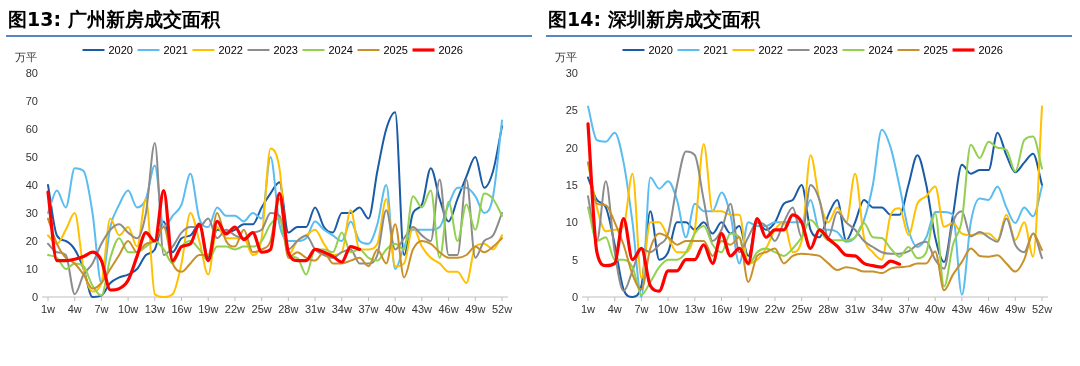  What do you see at coordinates (574, 259) in the screenshot?
I see `y-tick-label: 5` at bounding box center [574, 259].